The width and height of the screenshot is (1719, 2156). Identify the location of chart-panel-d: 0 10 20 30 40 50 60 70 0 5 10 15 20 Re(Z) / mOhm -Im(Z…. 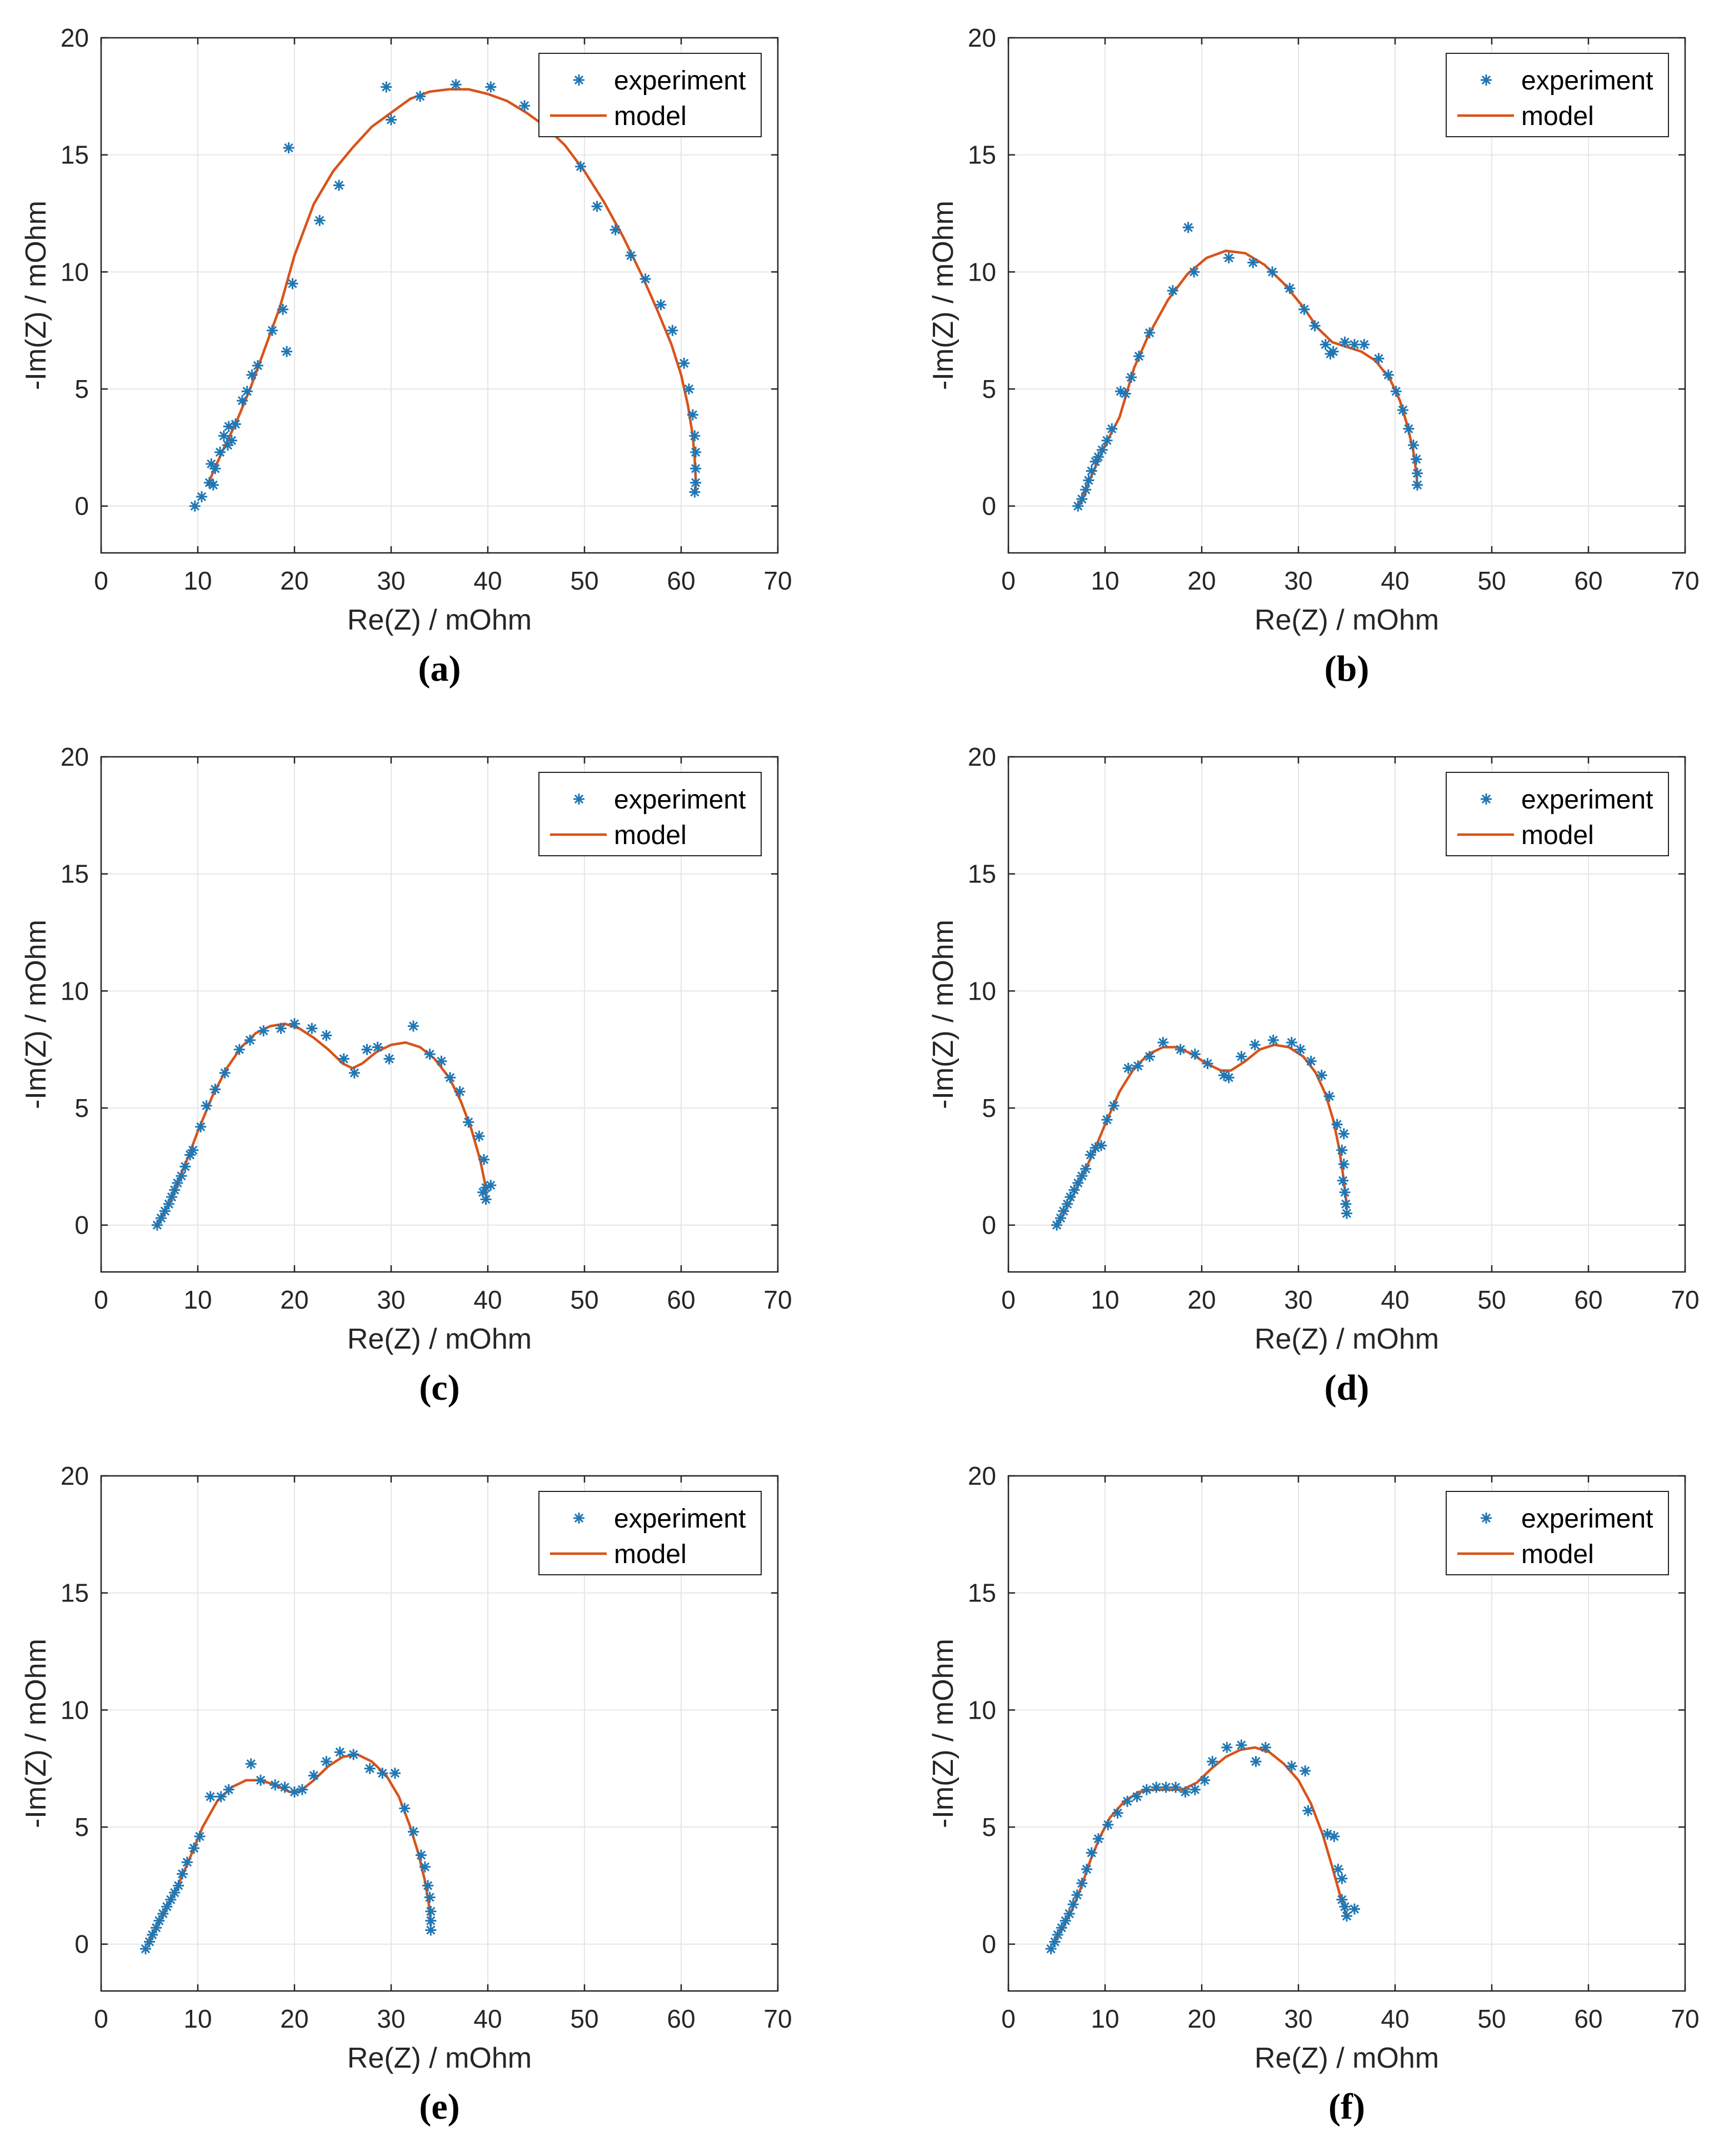
(1313, 1075).